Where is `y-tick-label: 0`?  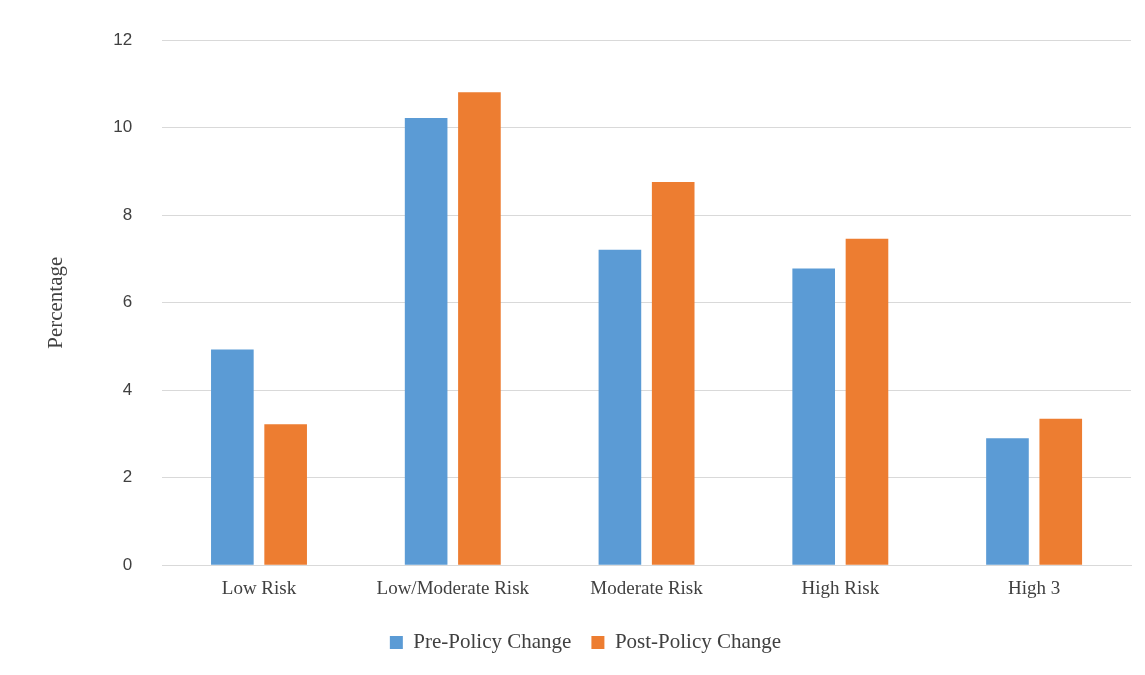 y-tick-label: 0 is located at coordinates (127, 564).